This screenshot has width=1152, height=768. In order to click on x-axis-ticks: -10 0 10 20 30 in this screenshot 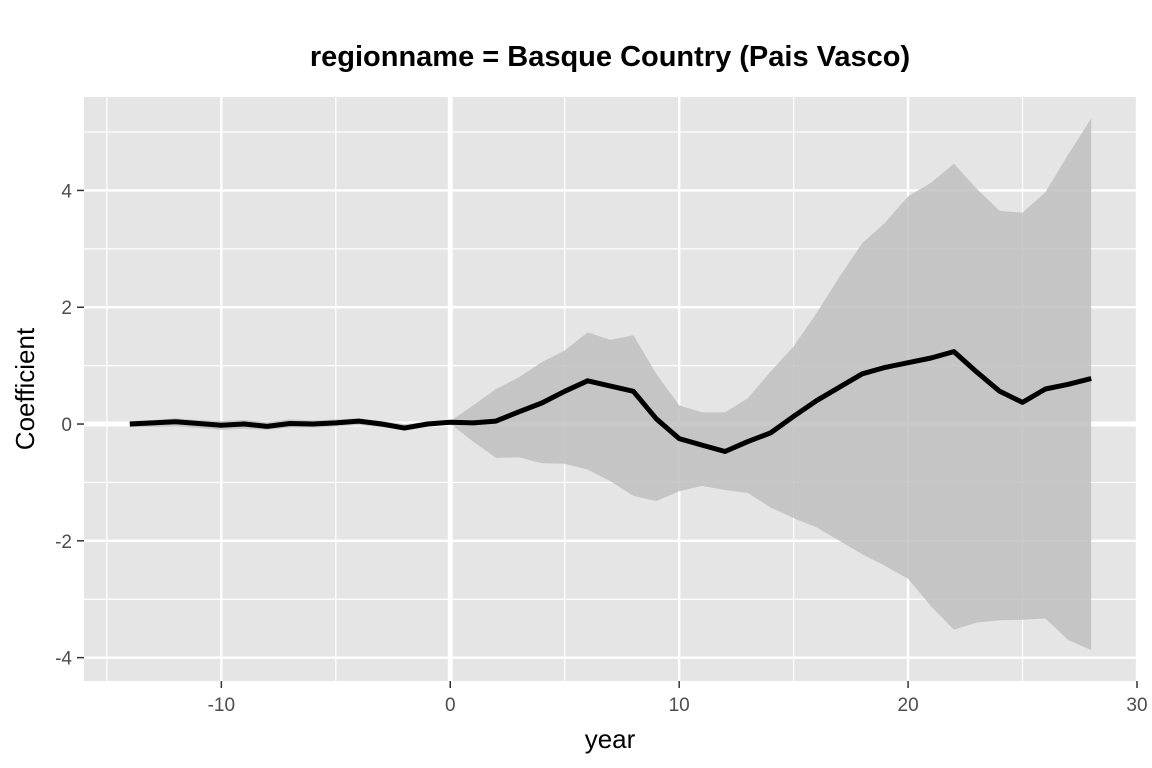, I will do `click(678, 698)`.